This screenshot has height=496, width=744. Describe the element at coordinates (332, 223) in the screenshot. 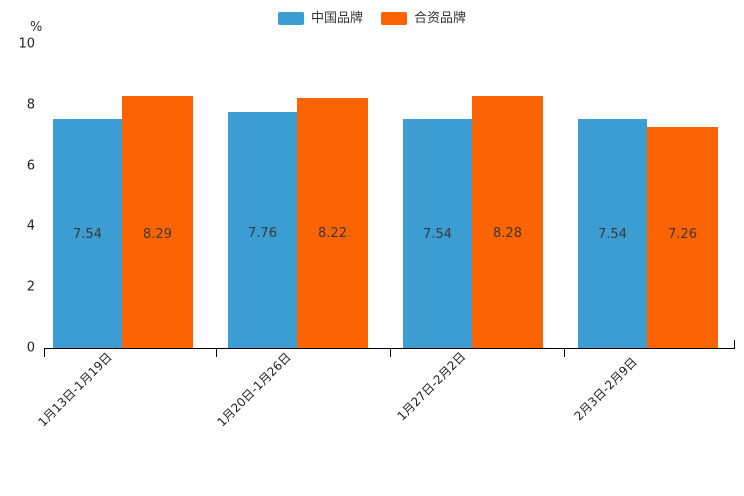

I see `bar-joint-venture-brand-2: 8.22` at that location.